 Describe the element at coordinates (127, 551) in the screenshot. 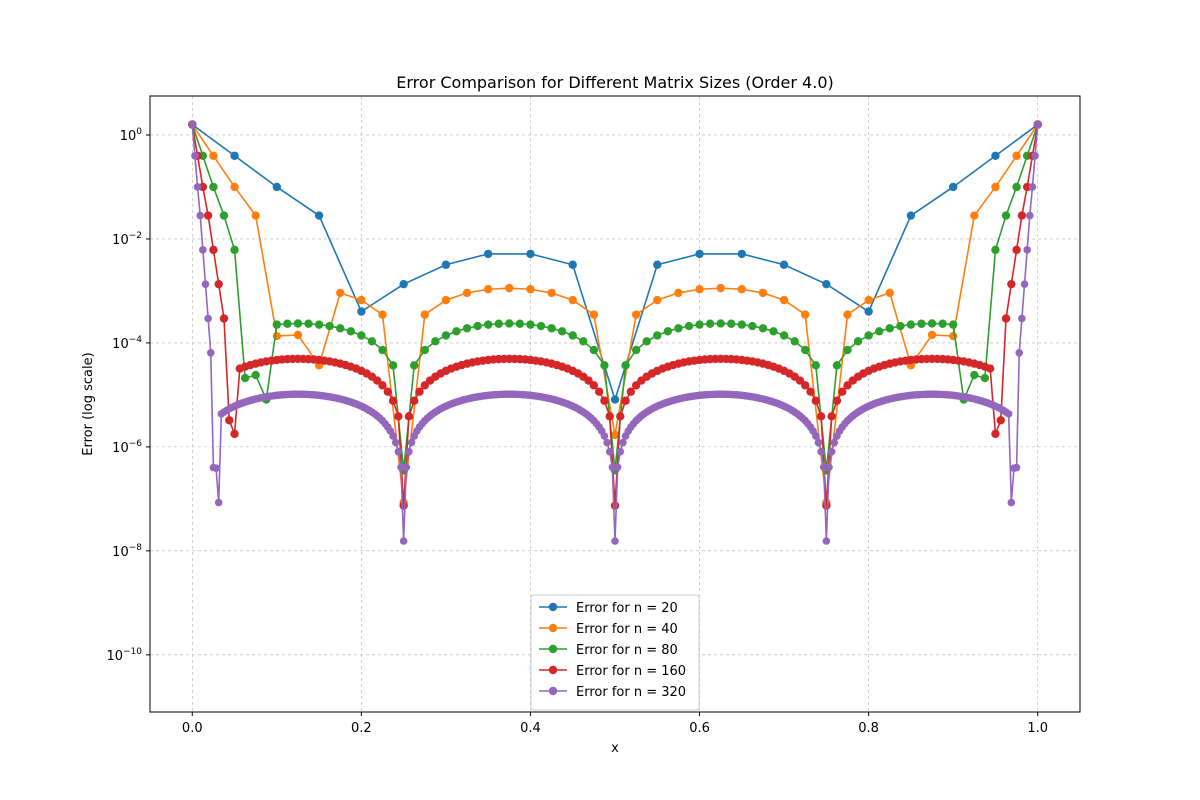

I see `y-tick-label: 10⁻⁸` at that location.